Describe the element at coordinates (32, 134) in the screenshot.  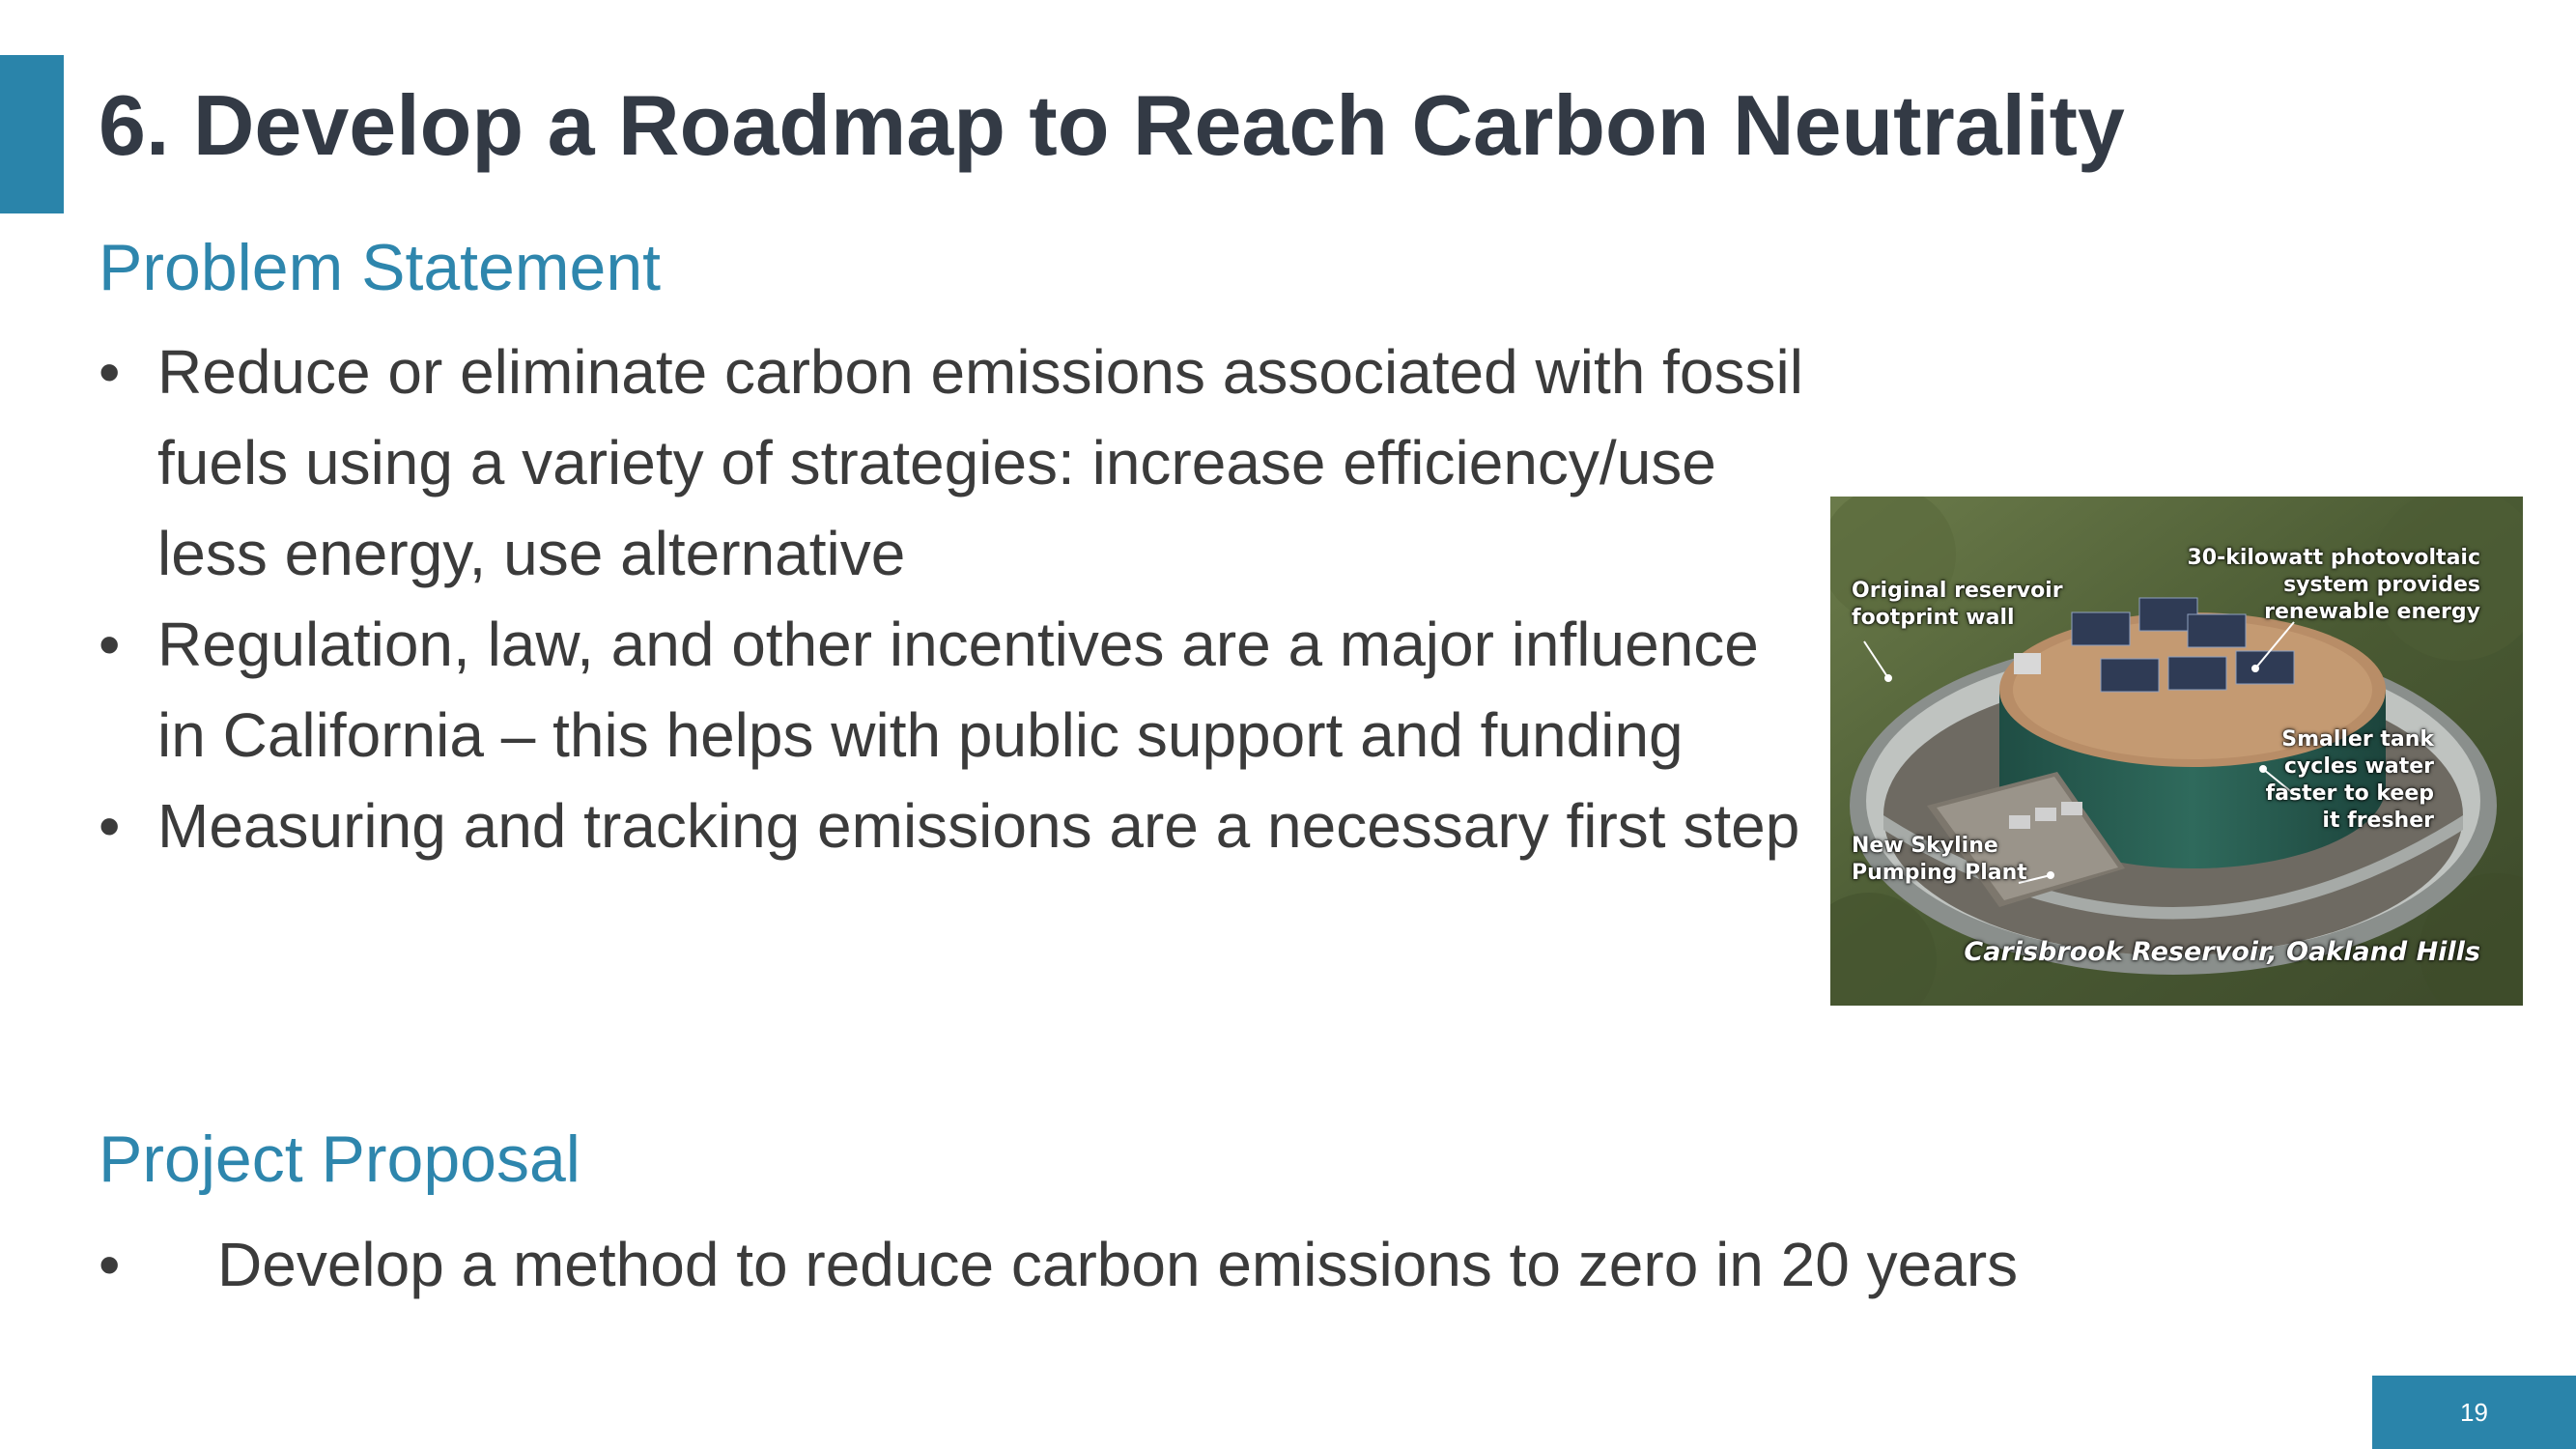
I see `title-accent-bar` at that location.